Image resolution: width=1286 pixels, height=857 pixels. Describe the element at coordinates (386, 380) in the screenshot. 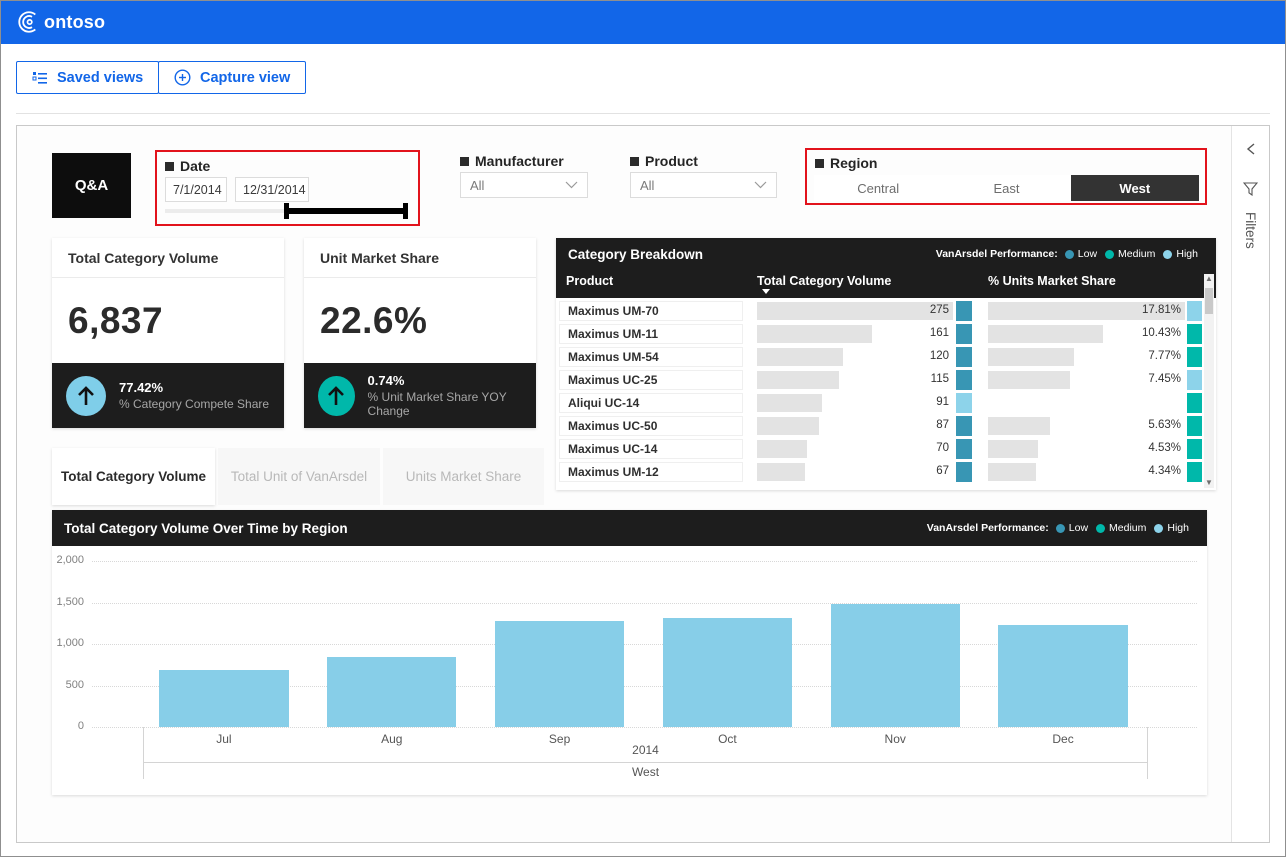

I see `kpi-delta: 0.74%` at that location.